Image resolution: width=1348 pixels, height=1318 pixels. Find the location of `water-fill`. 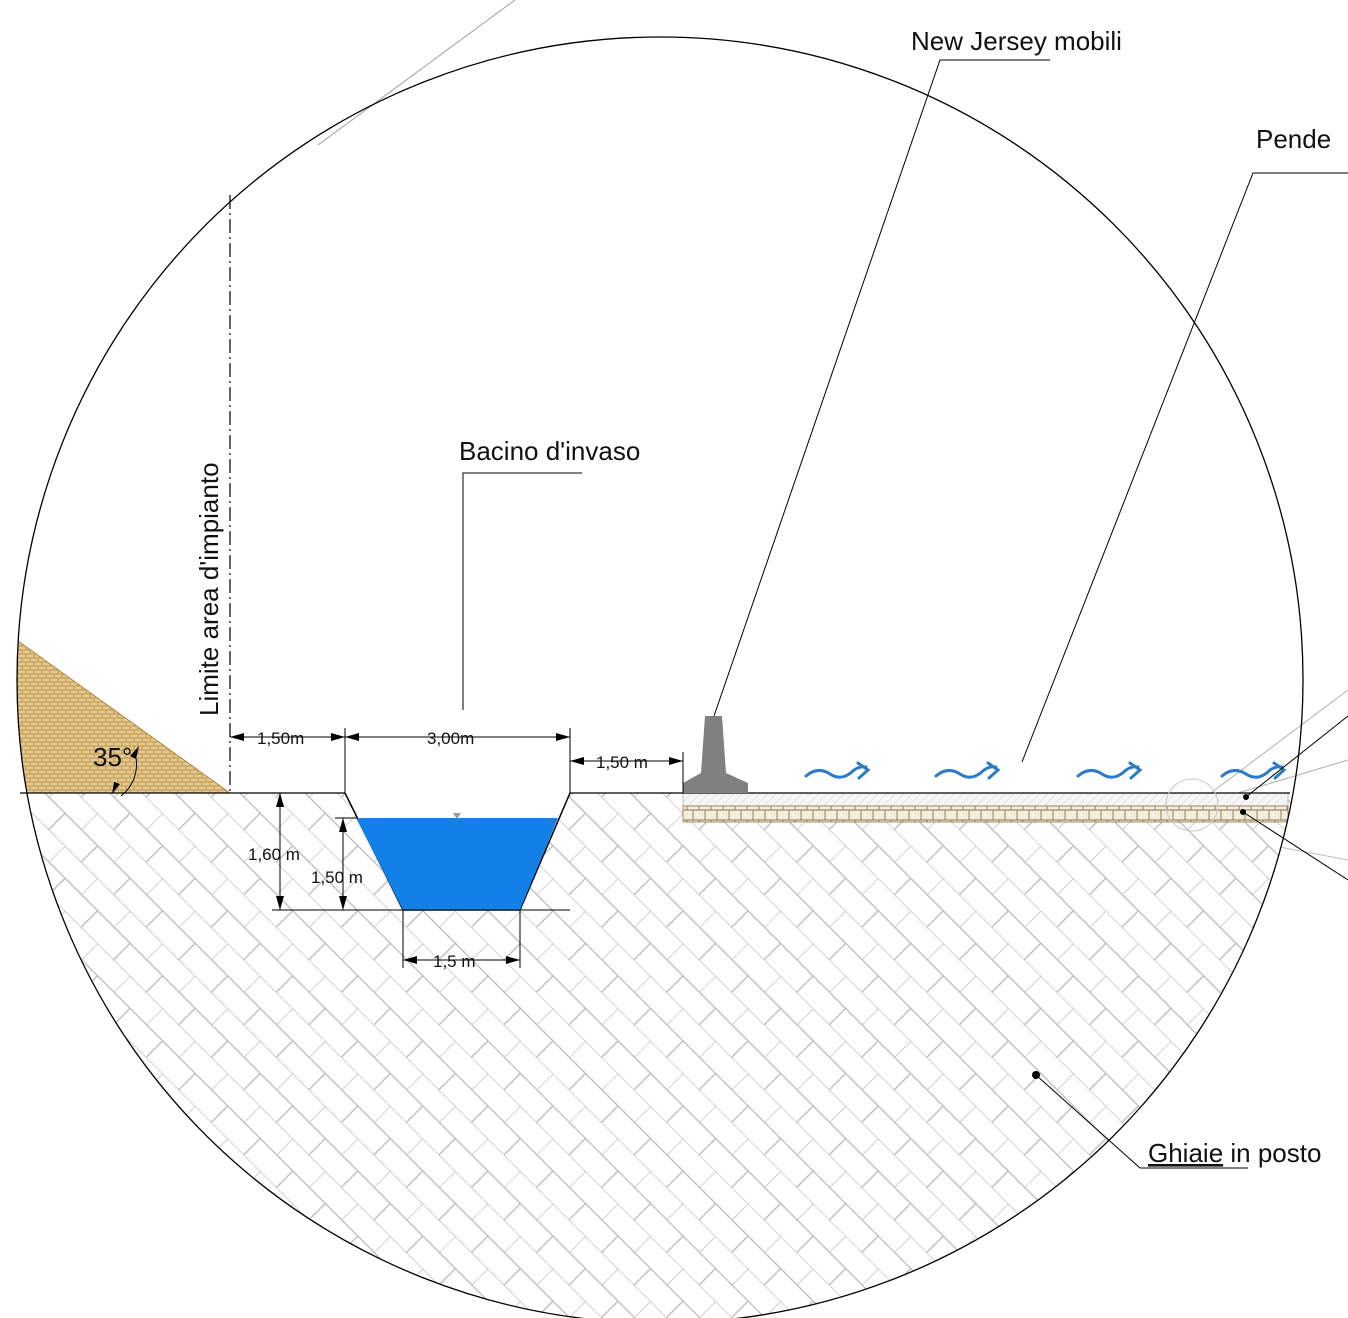

water-fill is located at coordinates (457, 864).